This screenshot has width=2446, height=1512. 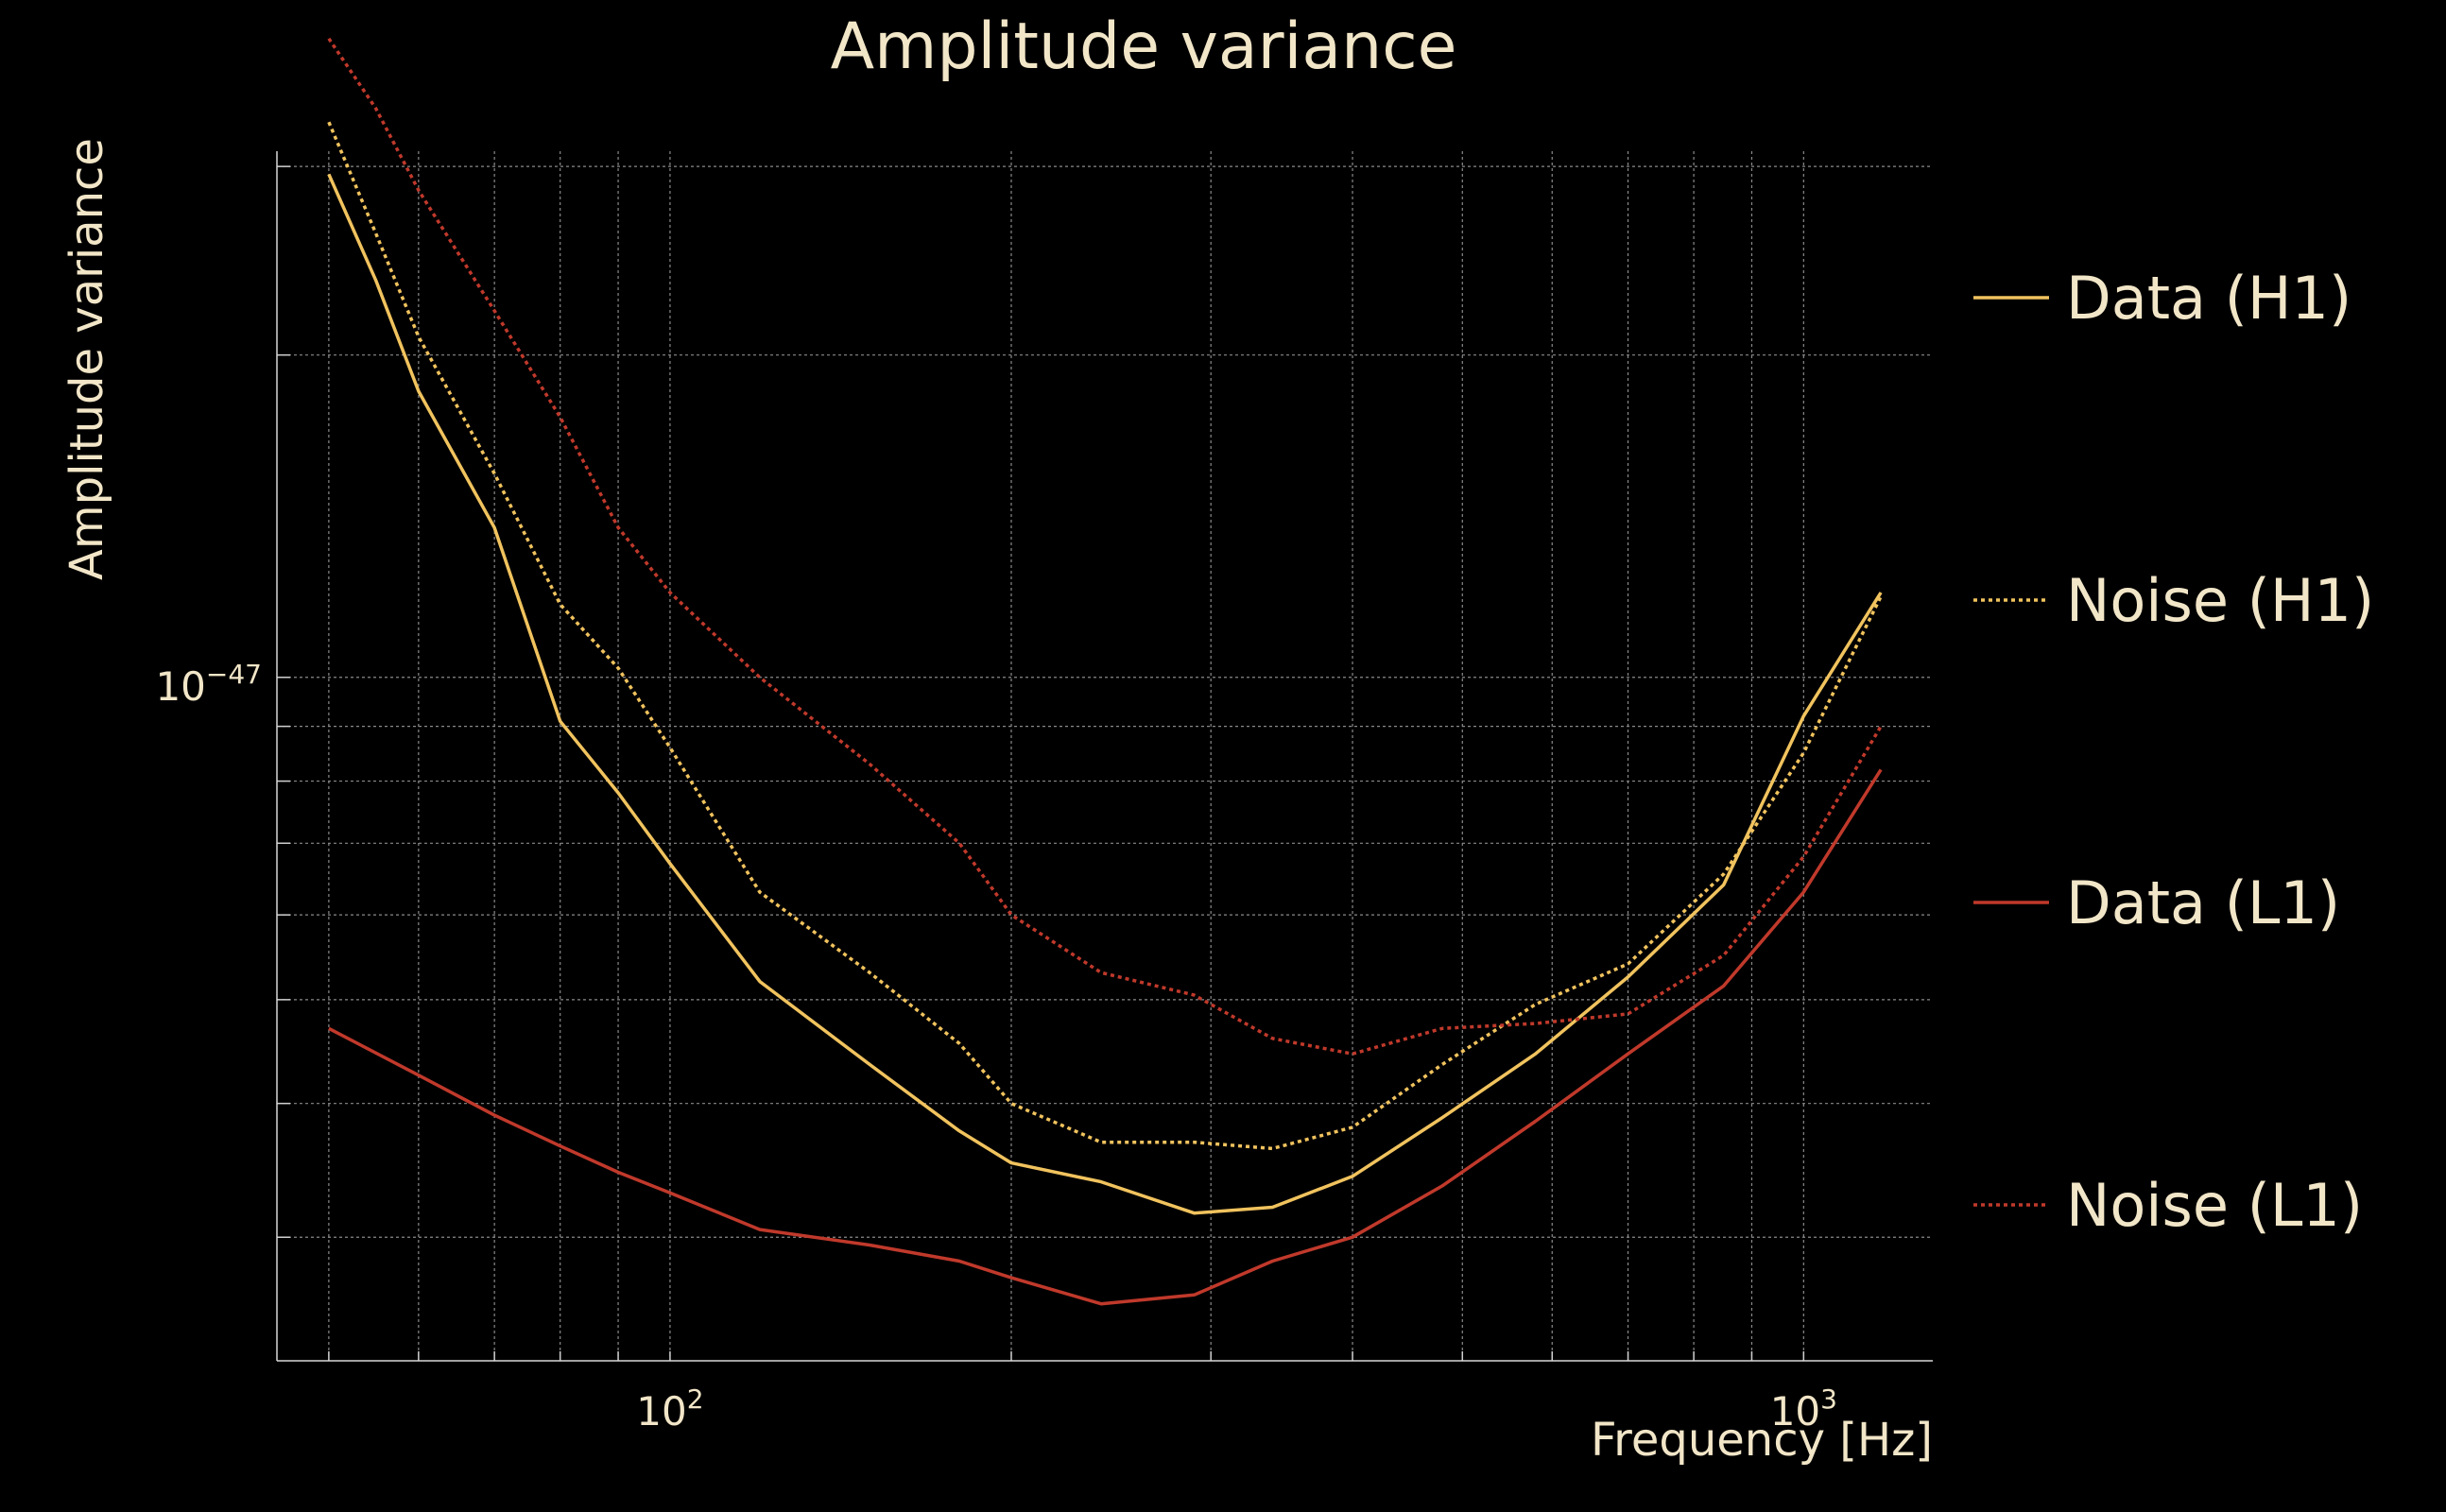 What do you see at coordinates (209, 684) in the screenshot?
I see `y-tick-label: 10−47` at bounding box center [209, 684].